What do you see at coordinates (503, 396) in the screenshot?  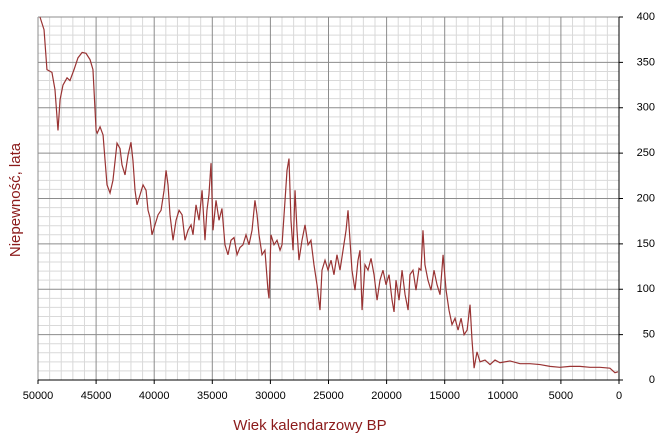 I see `x-tick-label: 10000` at bounding box center [503, 396].